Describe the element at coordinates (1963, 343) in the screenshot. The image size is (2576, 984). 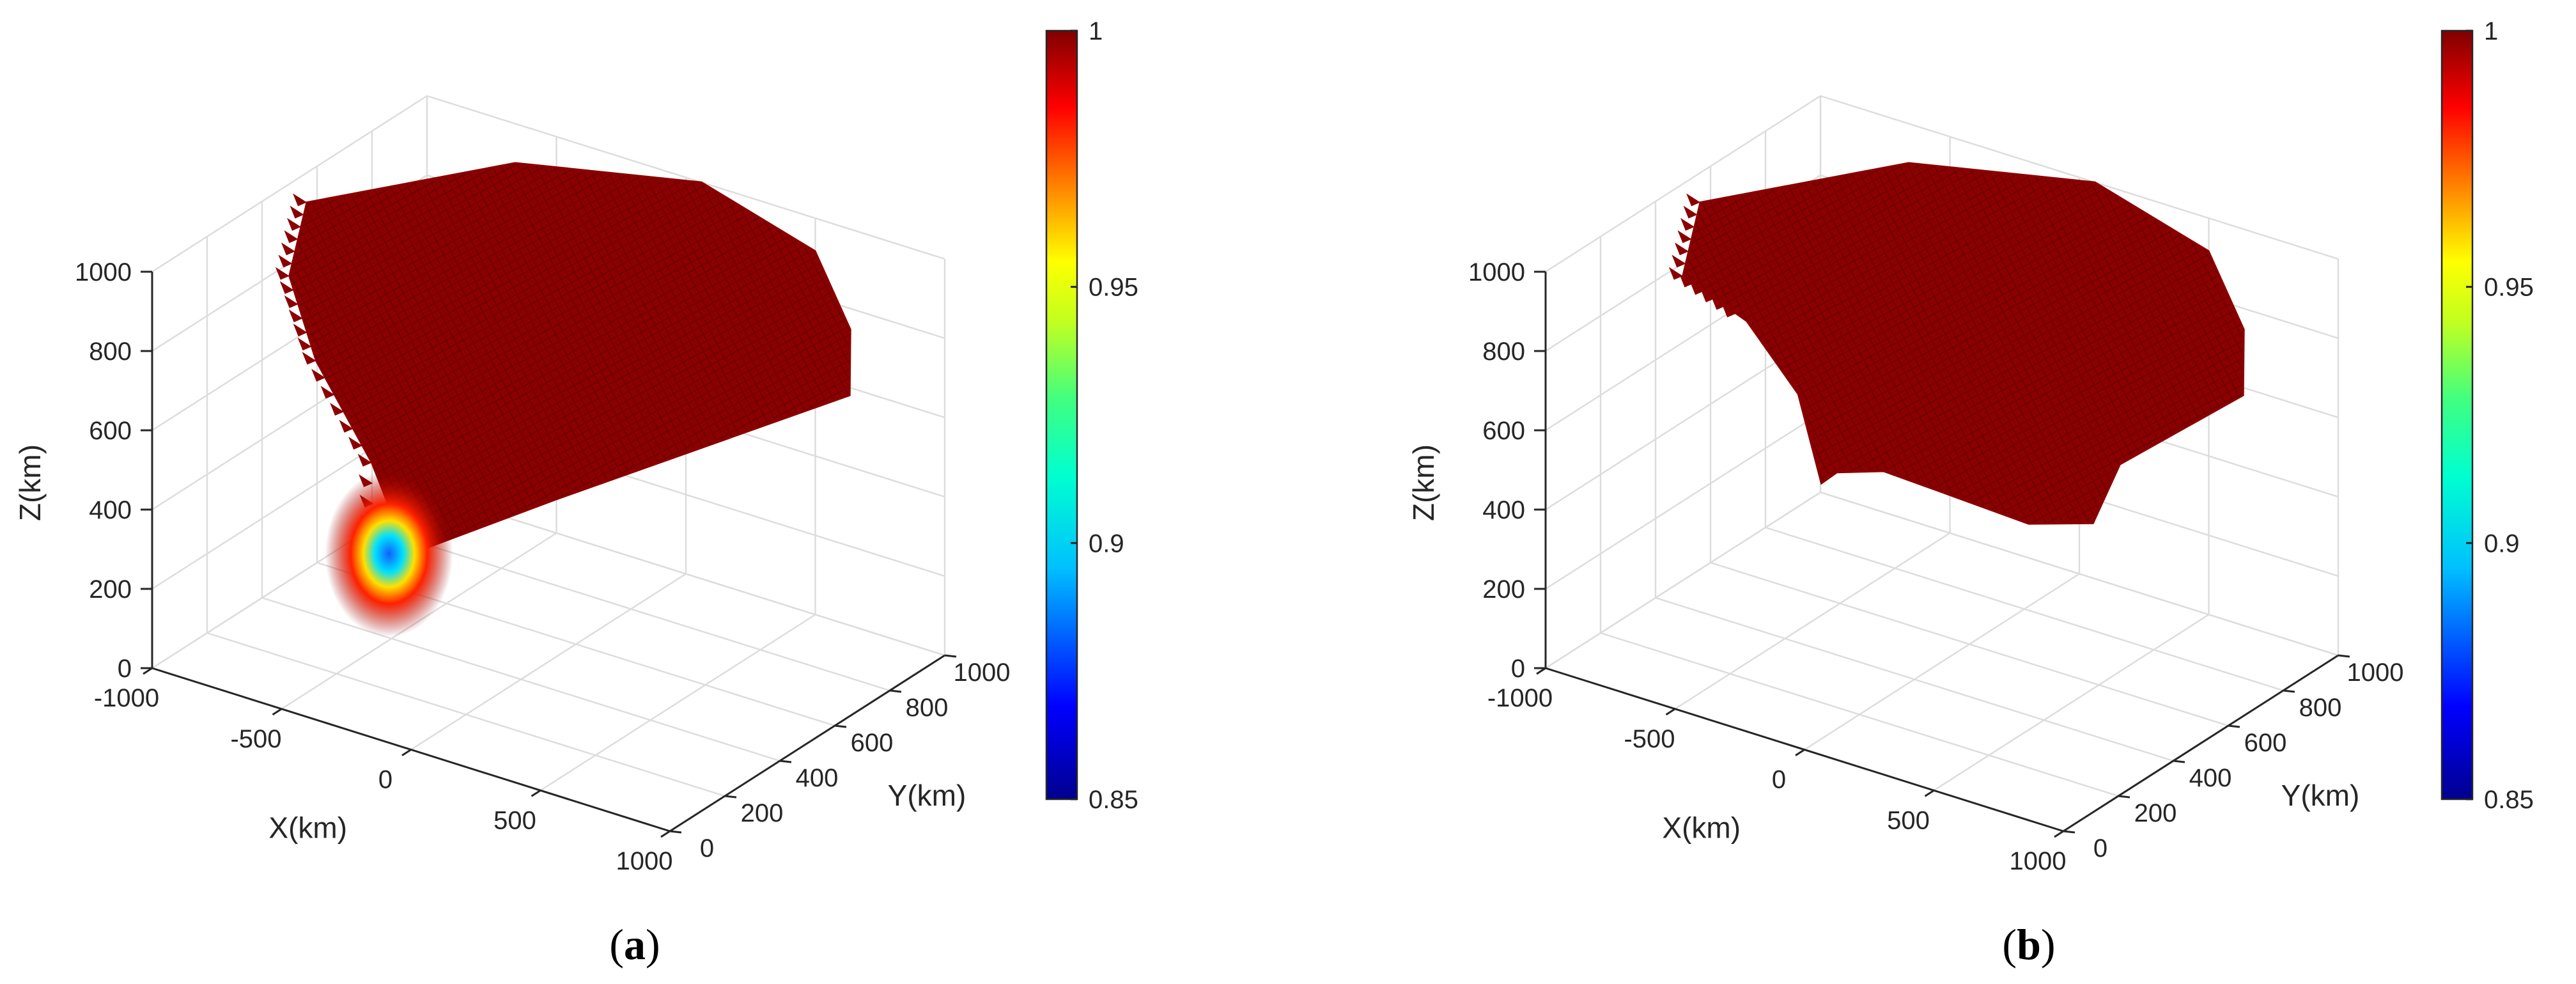
I see `surface` at that location.